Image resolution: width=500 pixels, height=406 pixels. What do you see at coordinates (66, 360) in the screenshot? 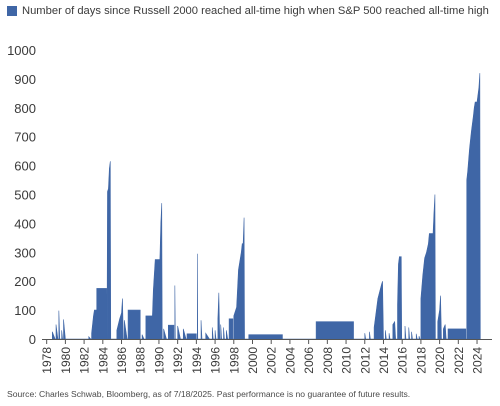
I see `x-tick-label: 1980` at bounding box center [66, 360].